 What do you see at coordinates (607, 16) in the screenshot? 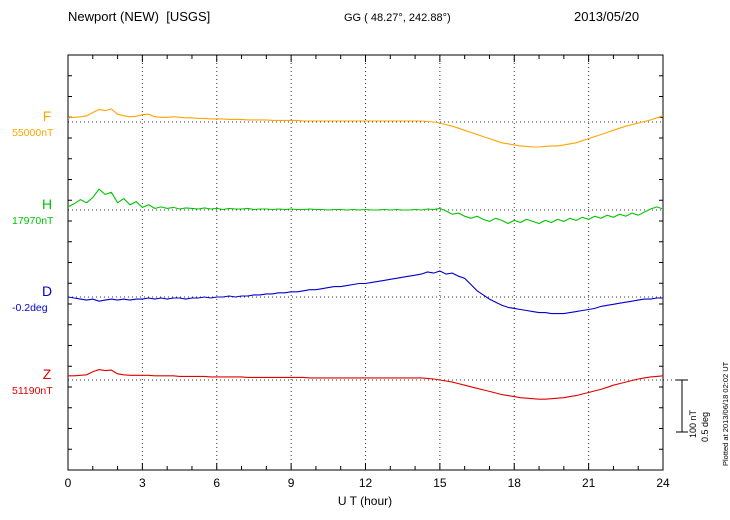
I see `plot-date: 2013/05/20` at bounding box center [607, 16].